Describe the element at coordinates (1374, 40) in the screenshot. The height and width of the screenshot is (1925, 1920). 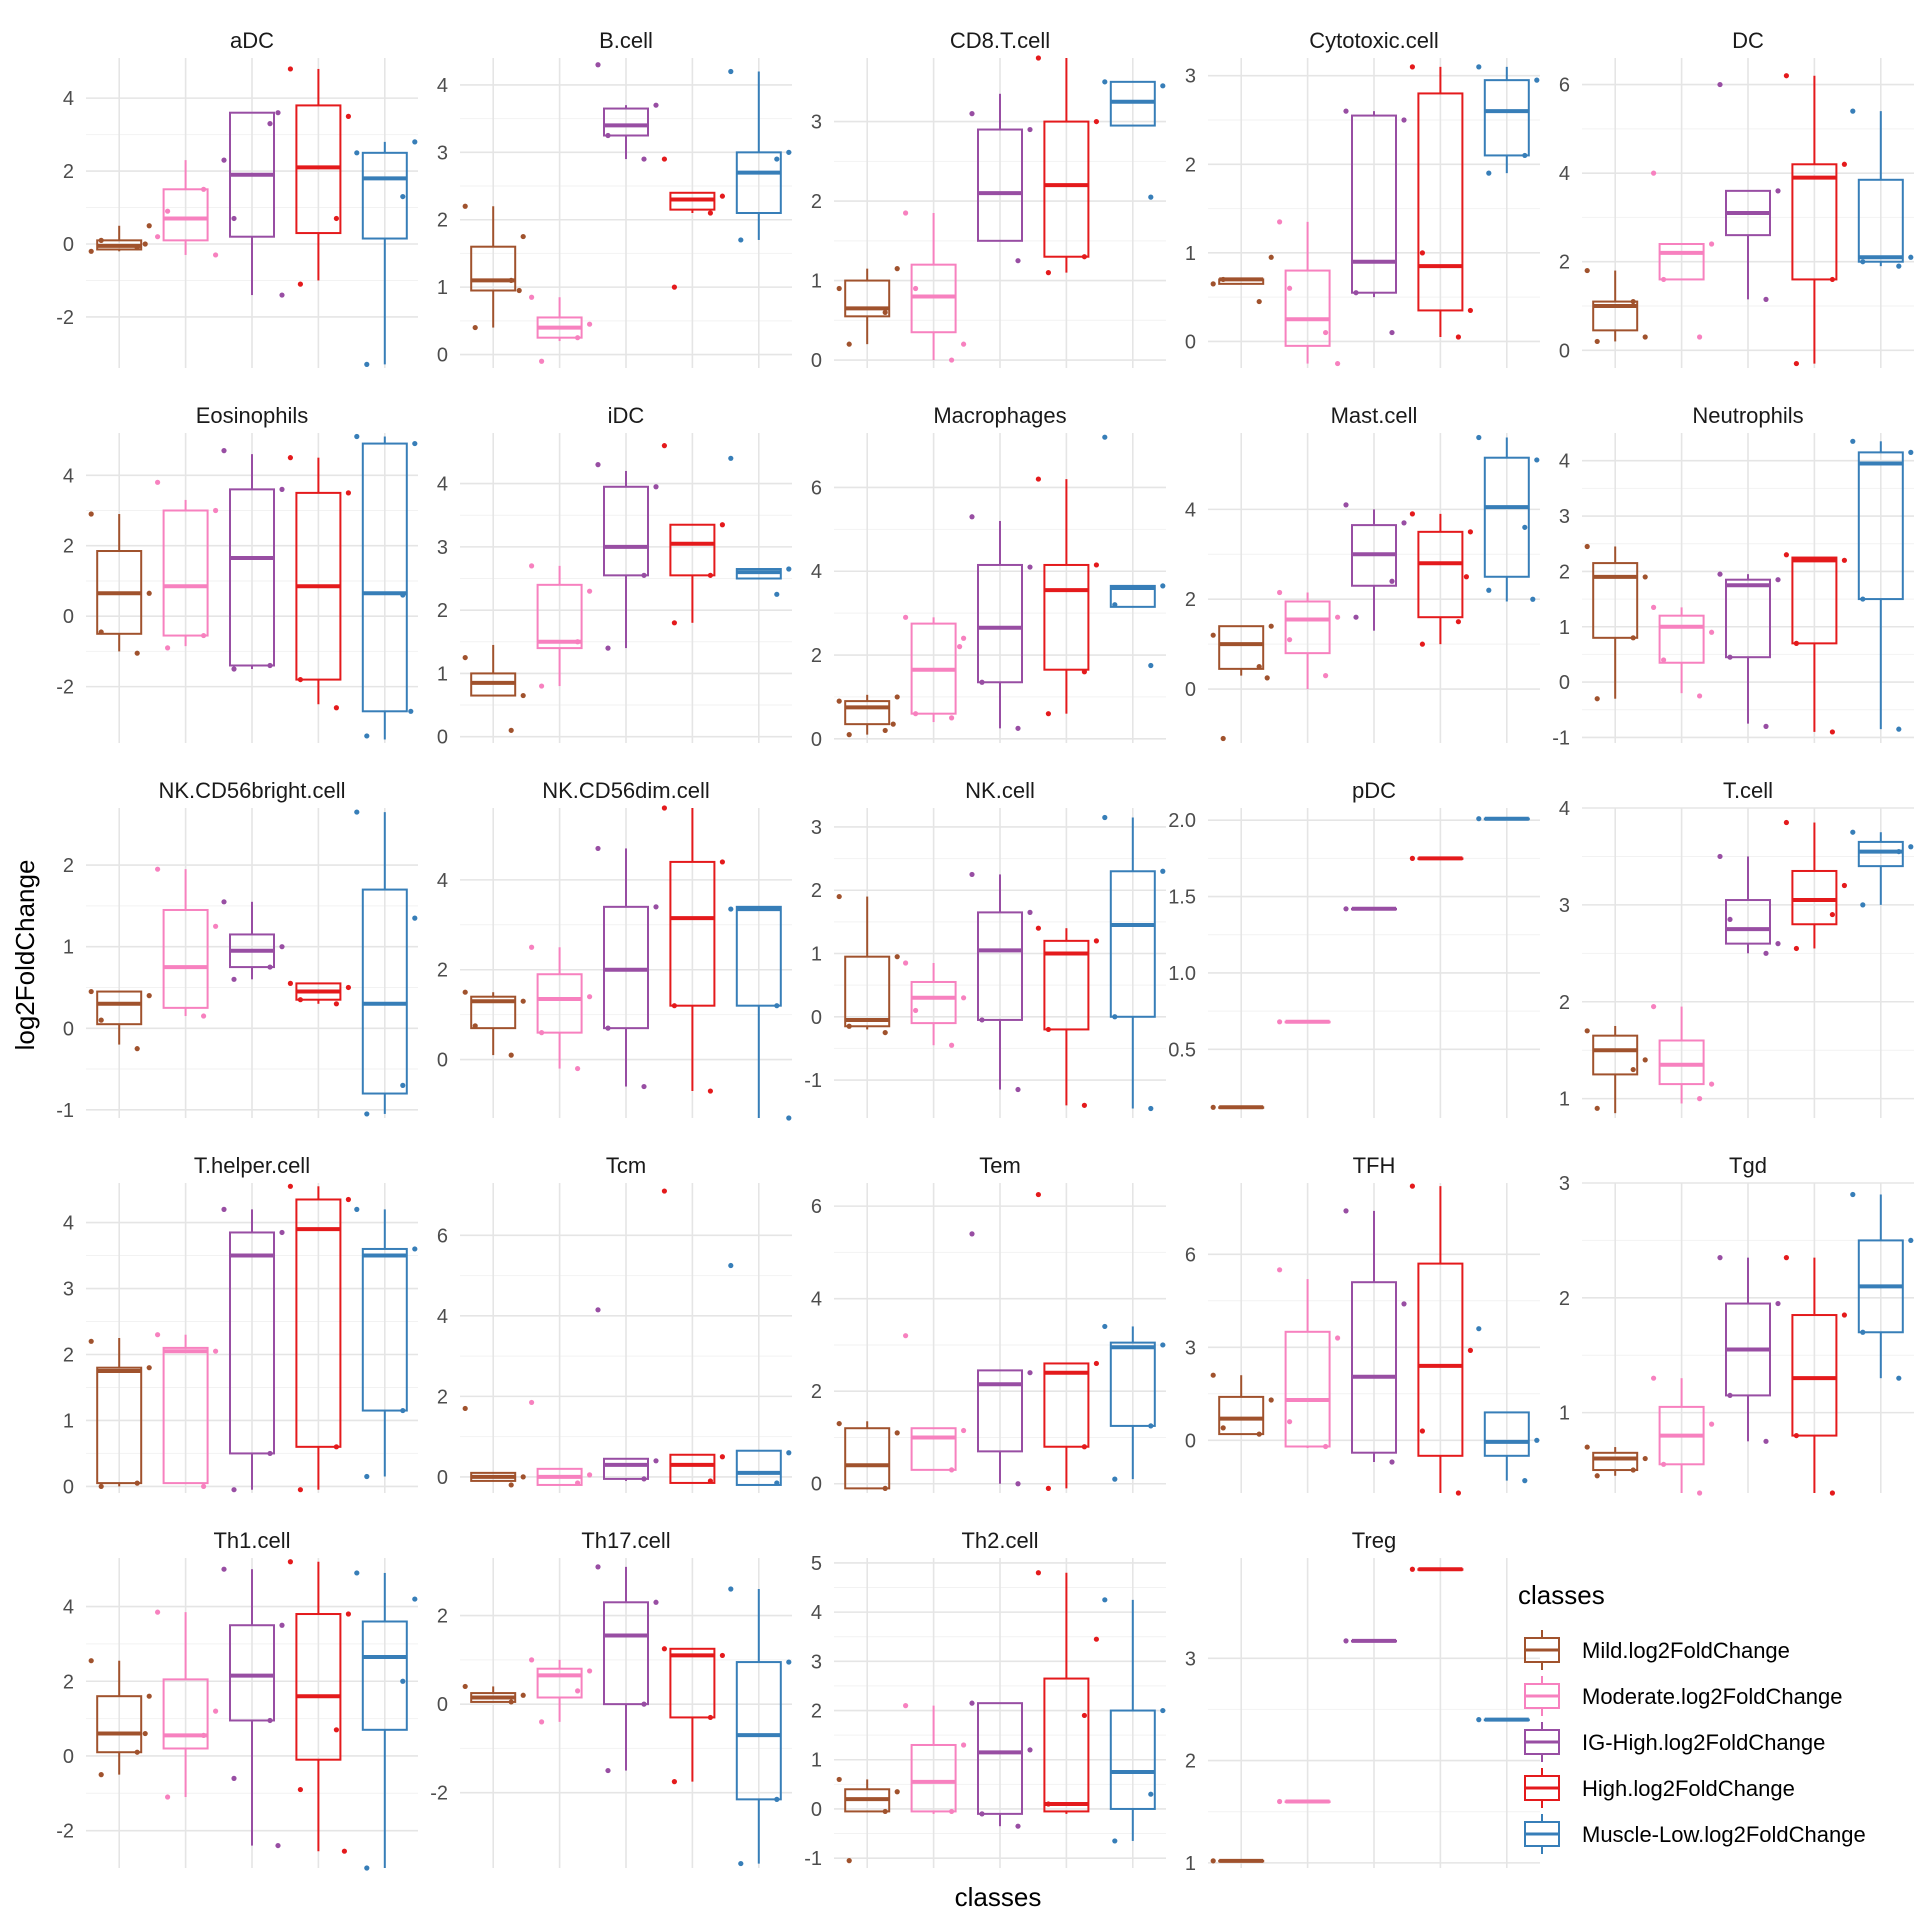
I see `facet-title: Cytotoxic.cell` at that location.